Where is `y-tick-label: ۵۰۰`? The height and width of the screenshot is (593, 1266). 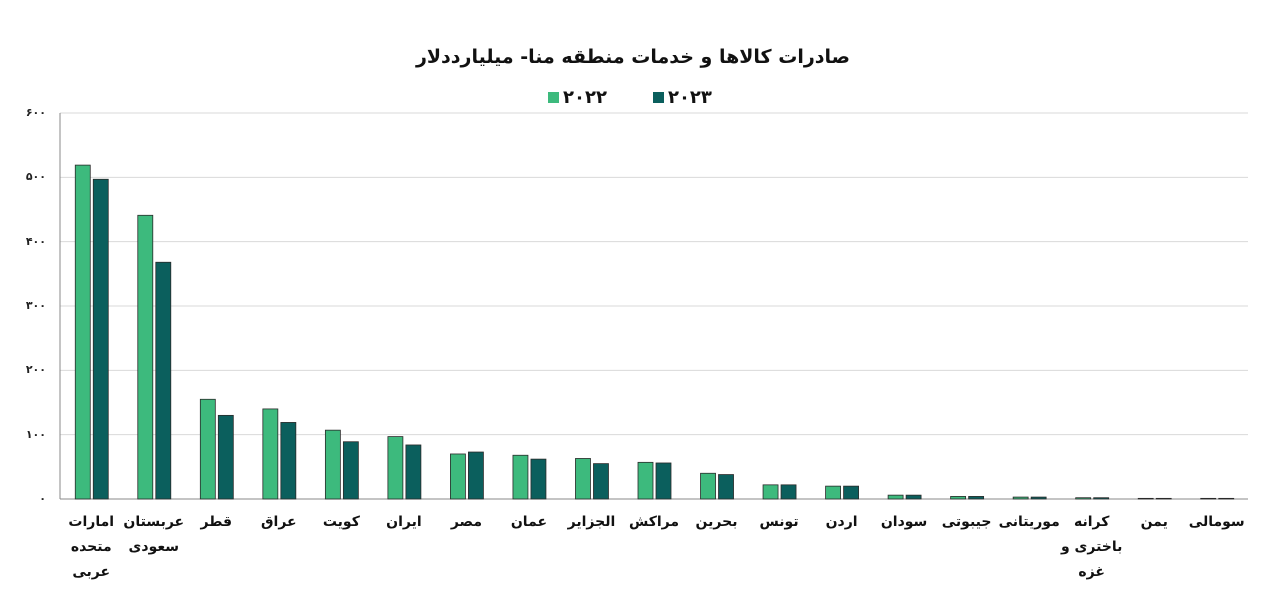 y-tick-label: ۵۰۰ is located at coordinates (35, 177).